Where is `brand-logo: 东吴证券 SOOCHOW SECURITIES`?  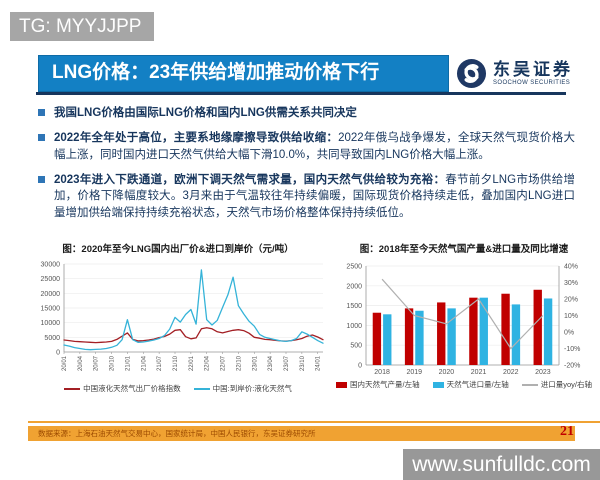 brand-logo: 东吴证券 SOOCHOW SECURITIES is located at coordinates (514, 73).